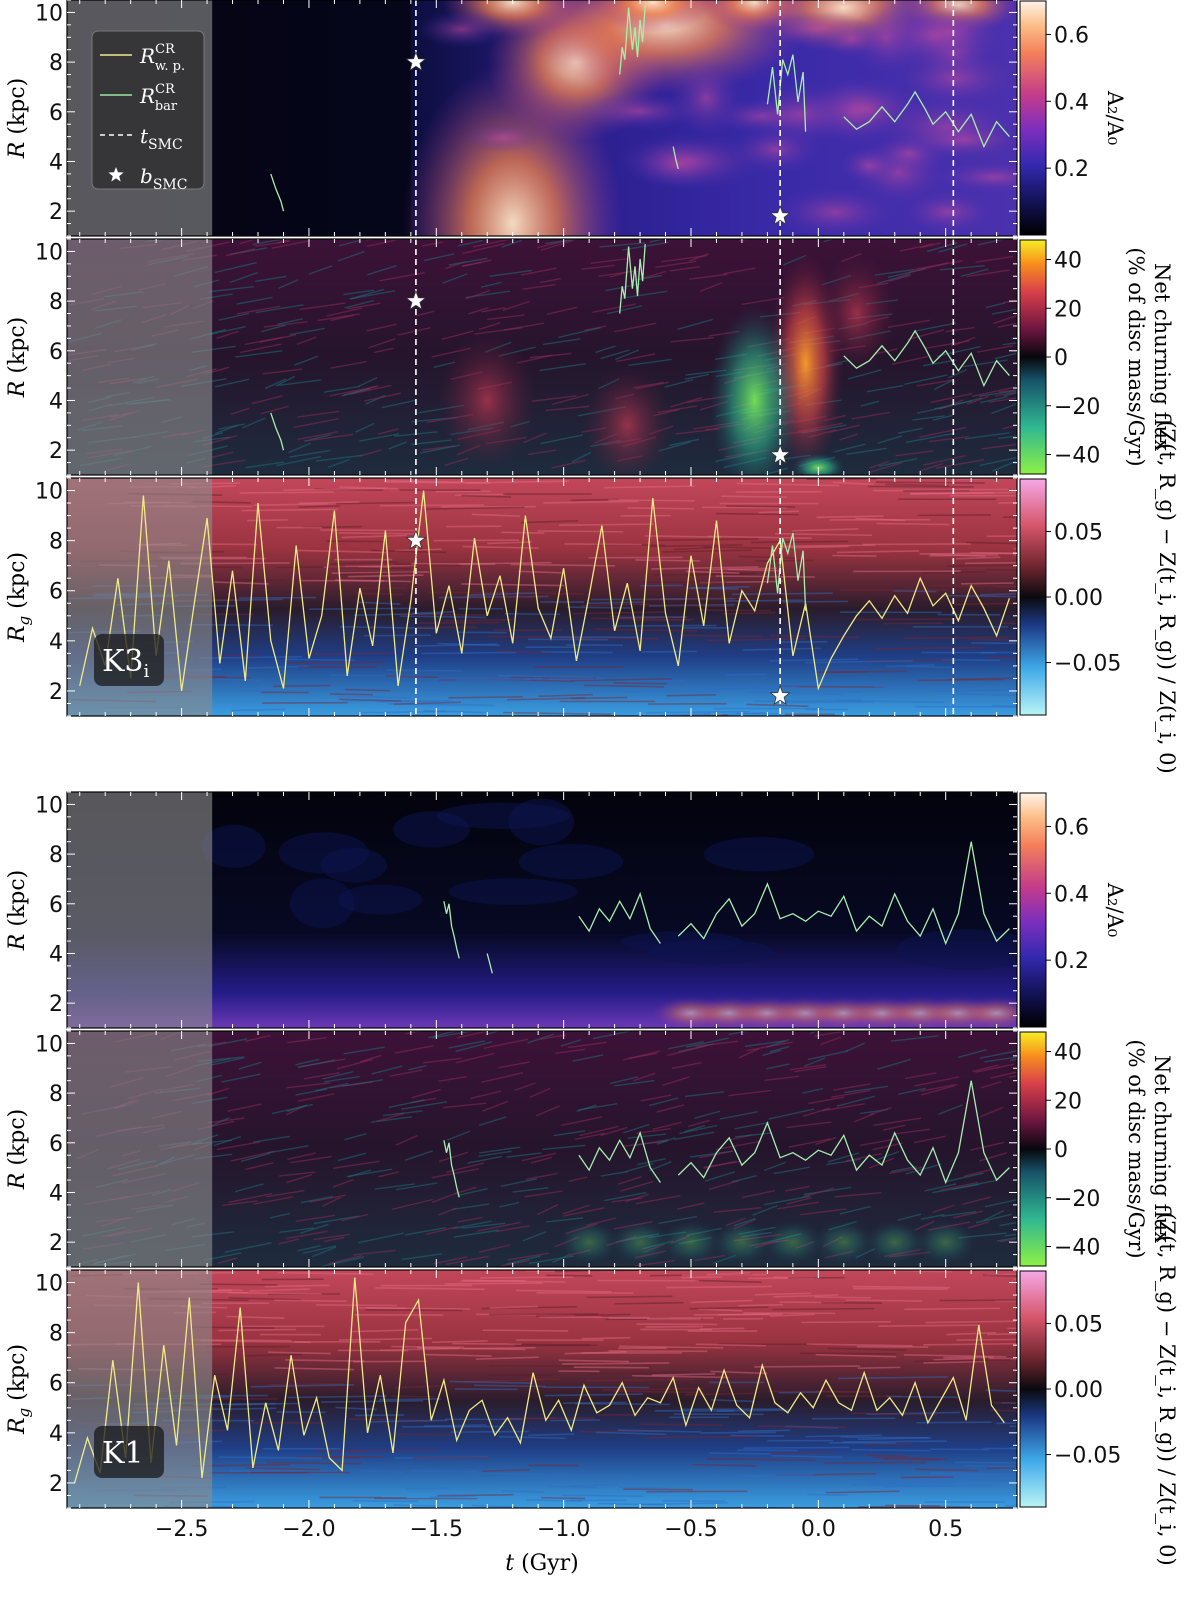 This screenshot has width=1200, height=1601. What do you see at coordinates (56, 63) in the screenshot?
I see `y-tick-label: 8` at bounding box center [56, 63].